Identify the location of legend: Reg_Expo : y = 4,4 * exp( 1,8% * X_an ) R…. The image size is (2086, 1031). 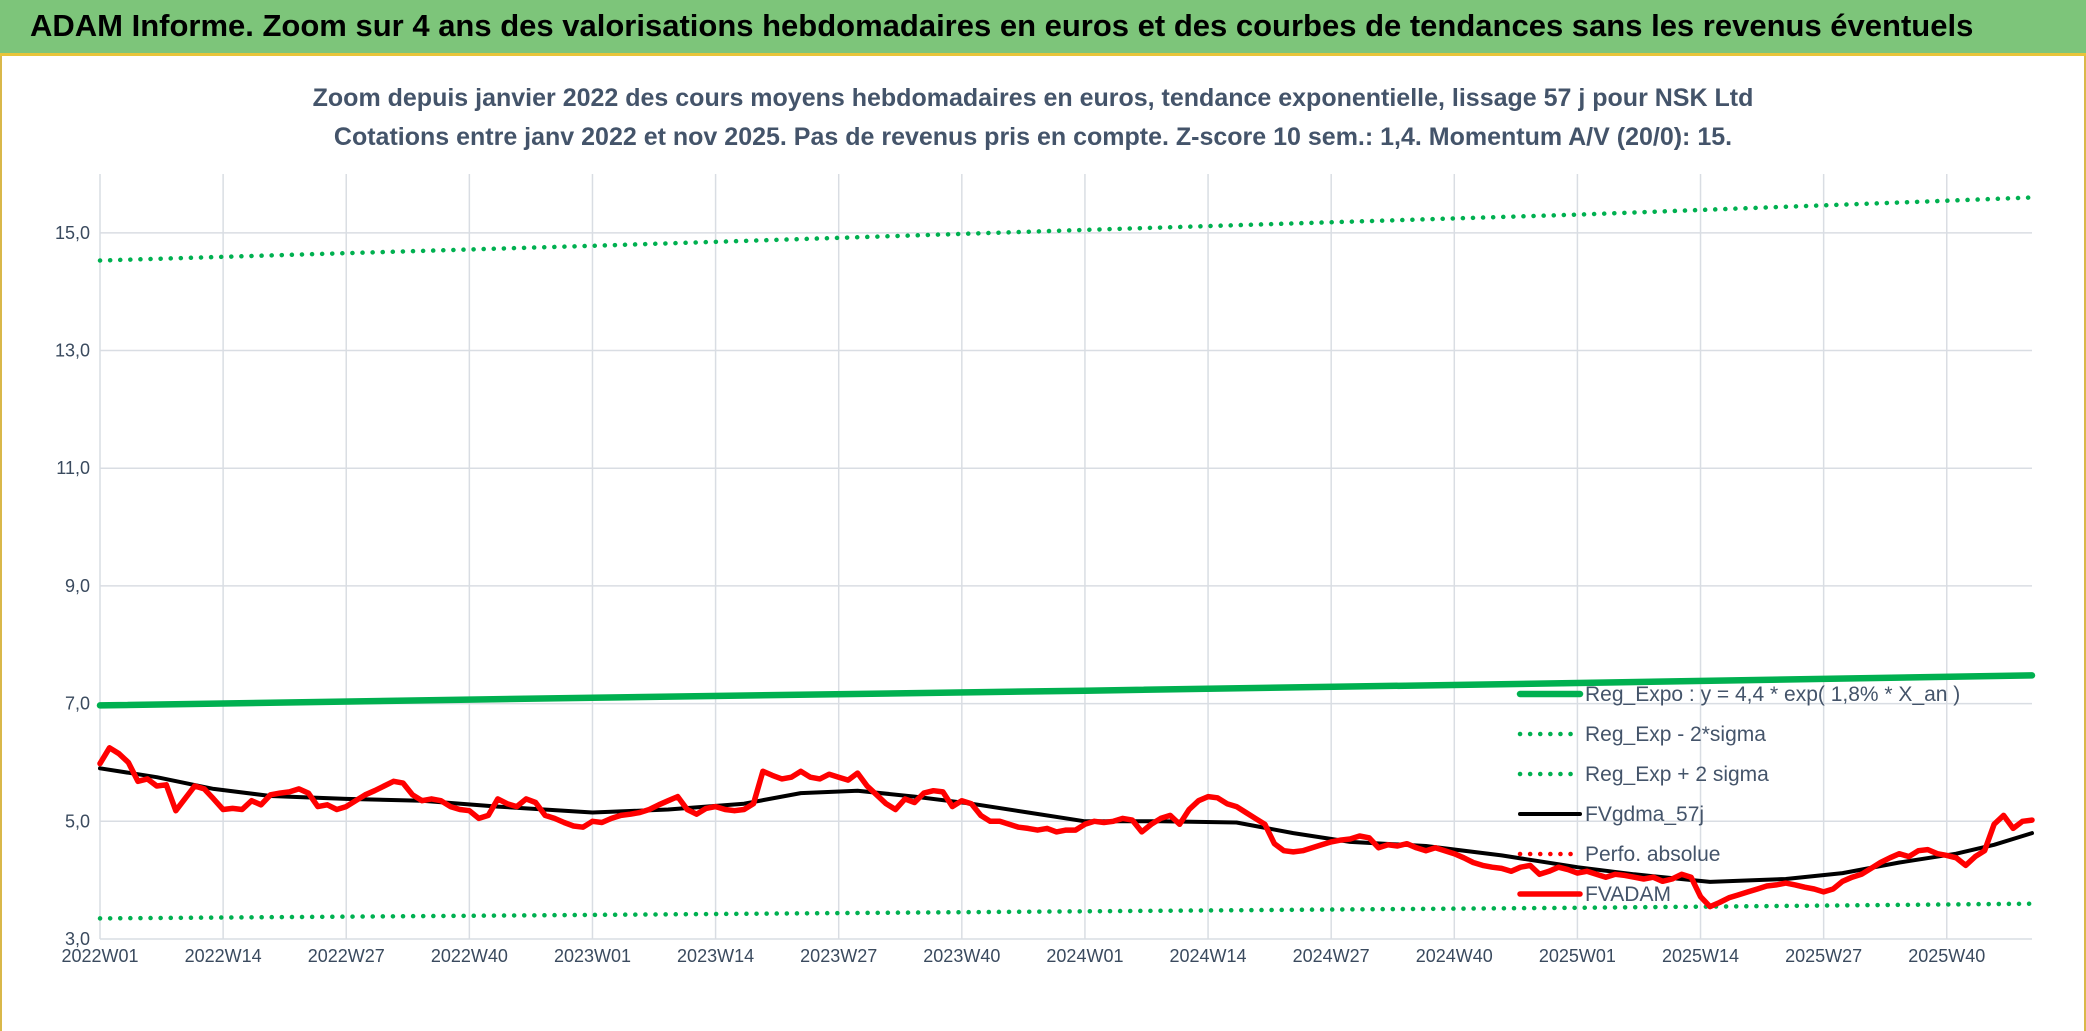
(1738, 794).